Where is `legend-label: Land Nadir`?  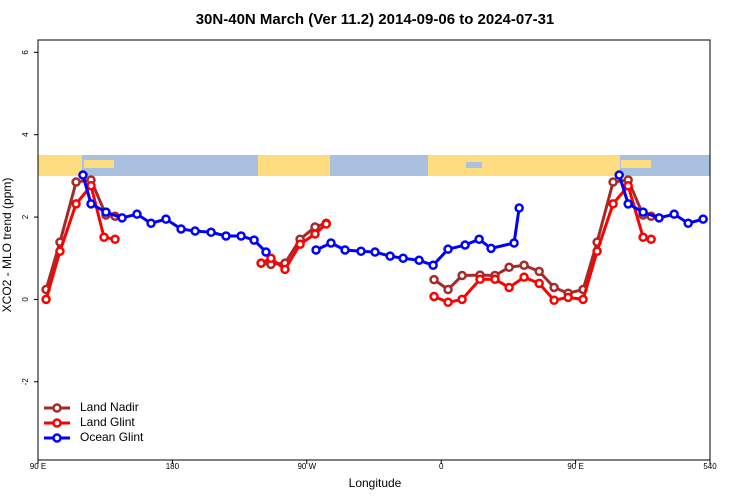
legend-label: Land Nadir is located at coordinates (109, 407).